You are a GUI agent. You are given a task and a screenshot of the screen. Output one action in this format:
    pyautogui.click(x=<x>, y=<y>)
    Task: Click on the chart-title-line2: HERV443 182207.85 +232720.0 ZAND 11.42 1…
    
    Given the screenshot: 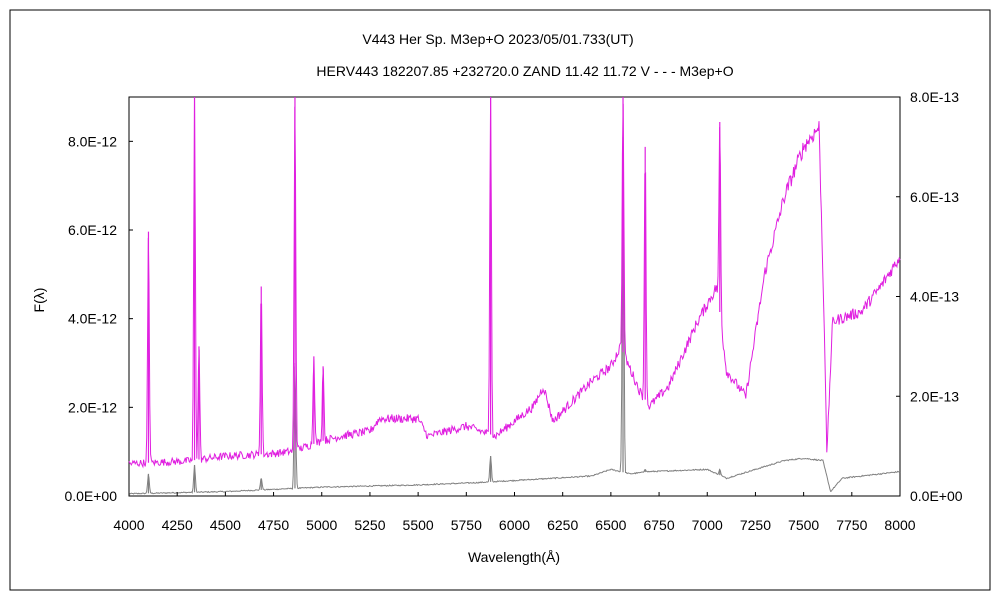 What is the action you would take?
    pyautogui.click(x=524, y=71)
    